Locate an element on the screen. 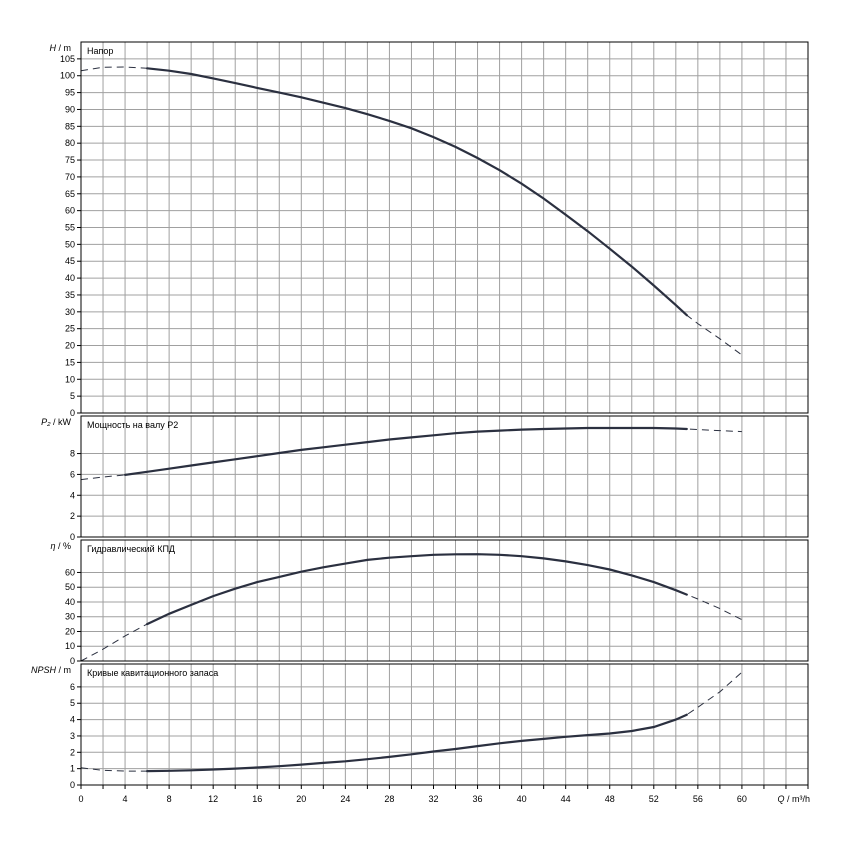  head-y-tick-label: 100 is located at coordinates (67, 76).